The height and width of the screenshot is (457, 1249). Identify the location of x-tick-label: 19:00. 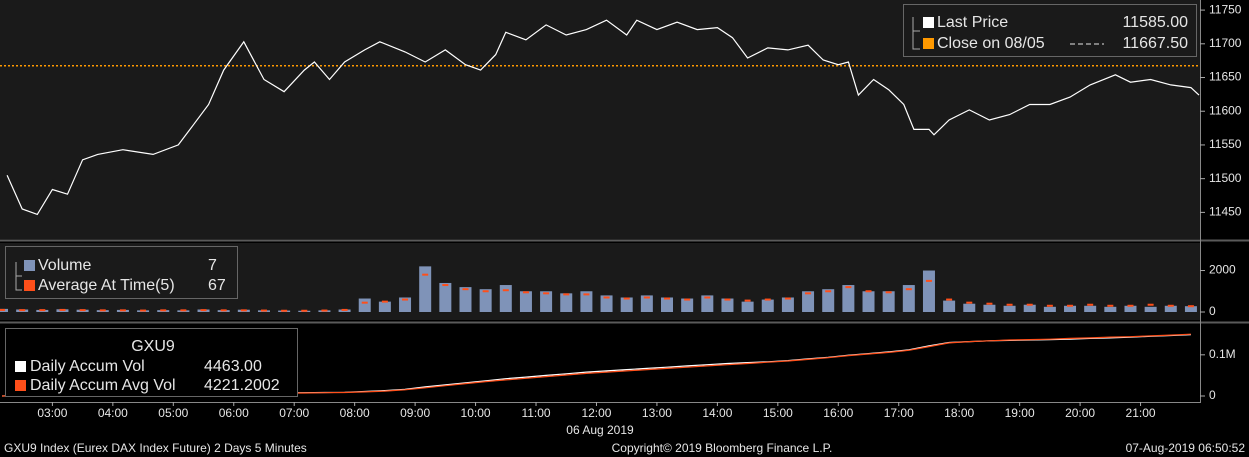
(1020, 413).